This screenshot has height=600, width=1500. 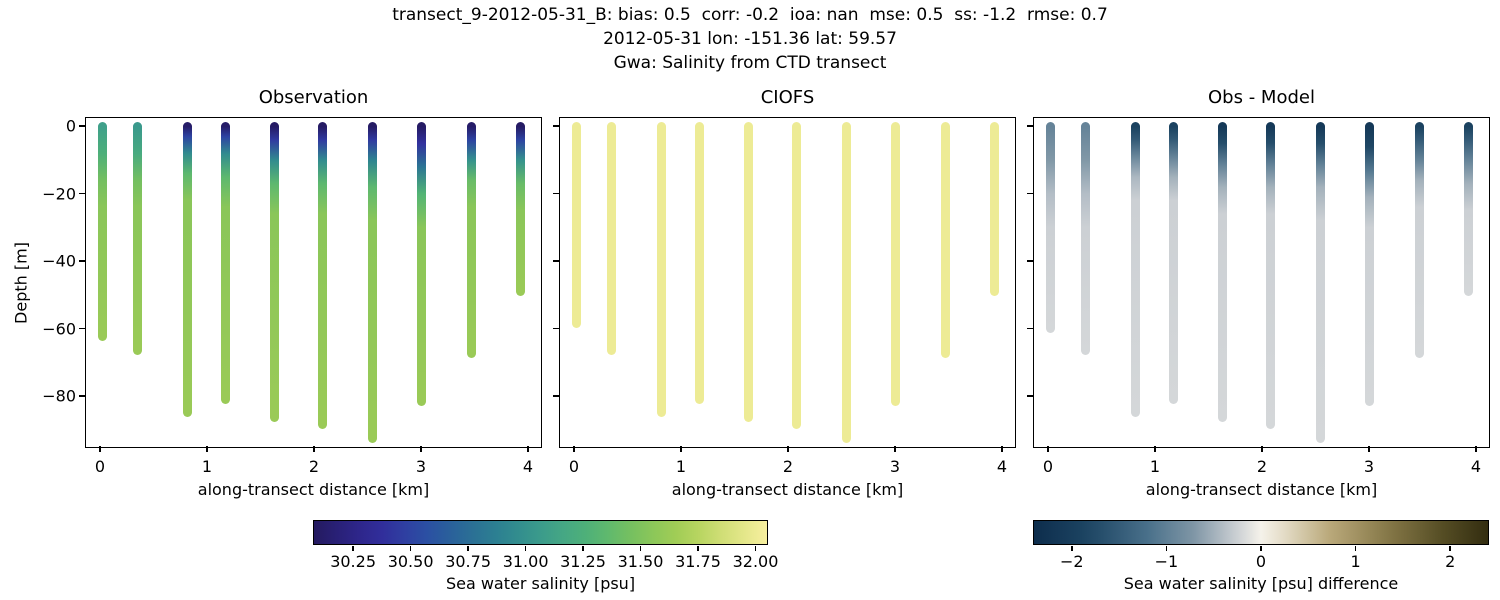 What do you see at coordinates (313, 97) in the screenshot?
I see `panel-observation-title: Observation` at bounding box center [313, 97].